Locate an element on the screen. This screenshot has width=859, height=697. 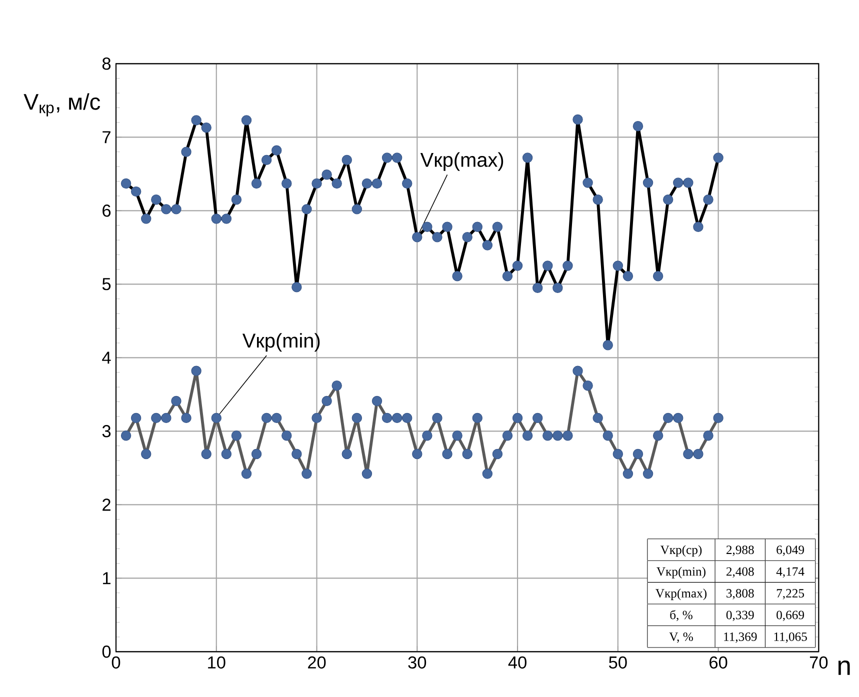
x-tick-label: 30 is located at coordinates (417, 662).